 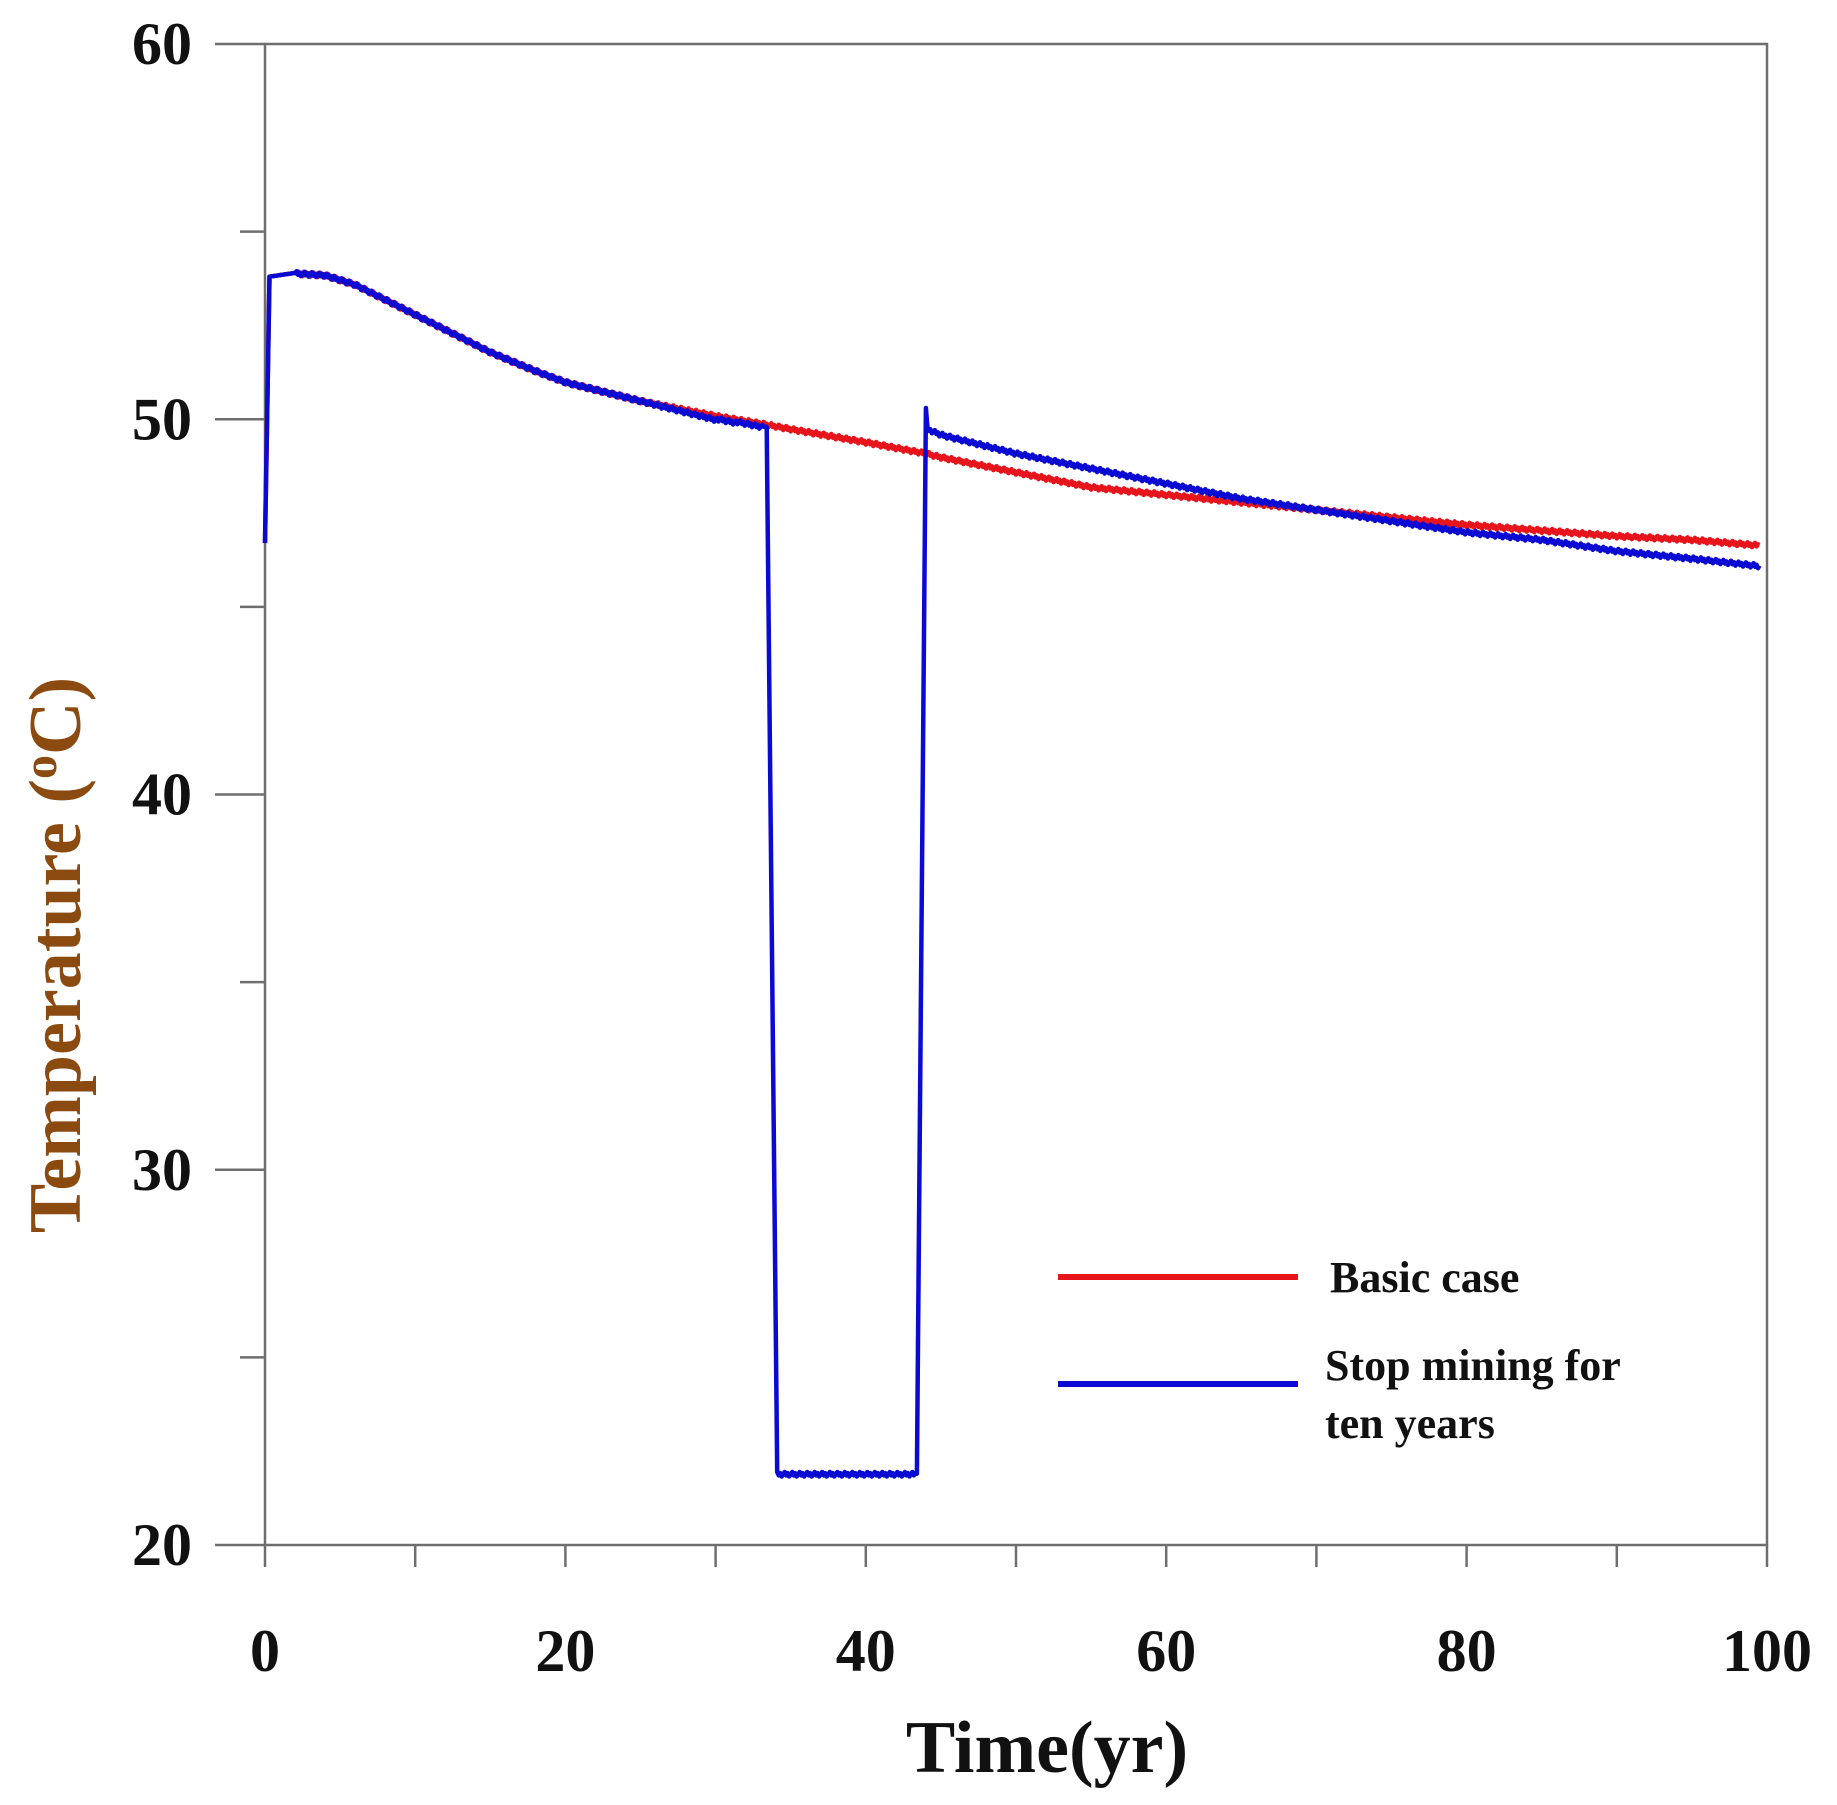 I want to click on y-tick-label: 30, so click(x=162, y=1170).